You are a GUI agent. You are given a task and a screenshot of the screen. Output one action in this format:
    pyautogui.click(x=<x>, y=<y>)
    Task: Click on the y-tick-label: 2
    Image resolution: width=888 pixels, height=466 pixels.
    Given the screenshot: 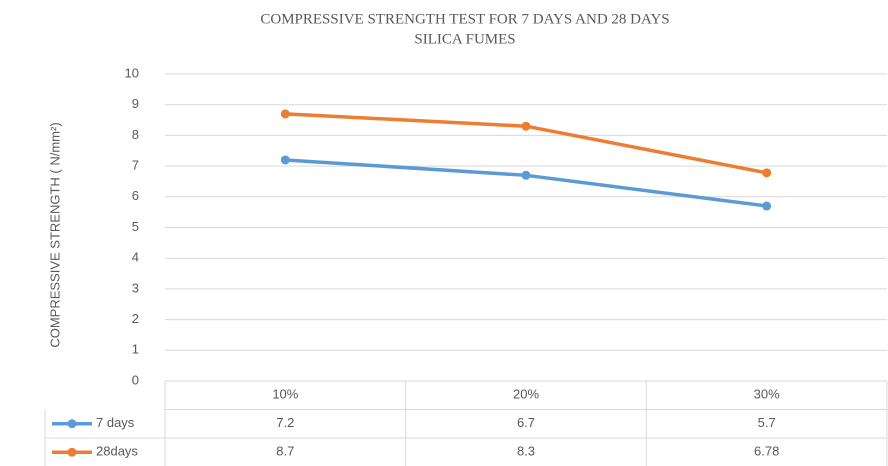 What is the action you would take?
    pyautogui.click(x=135, y=318)
    